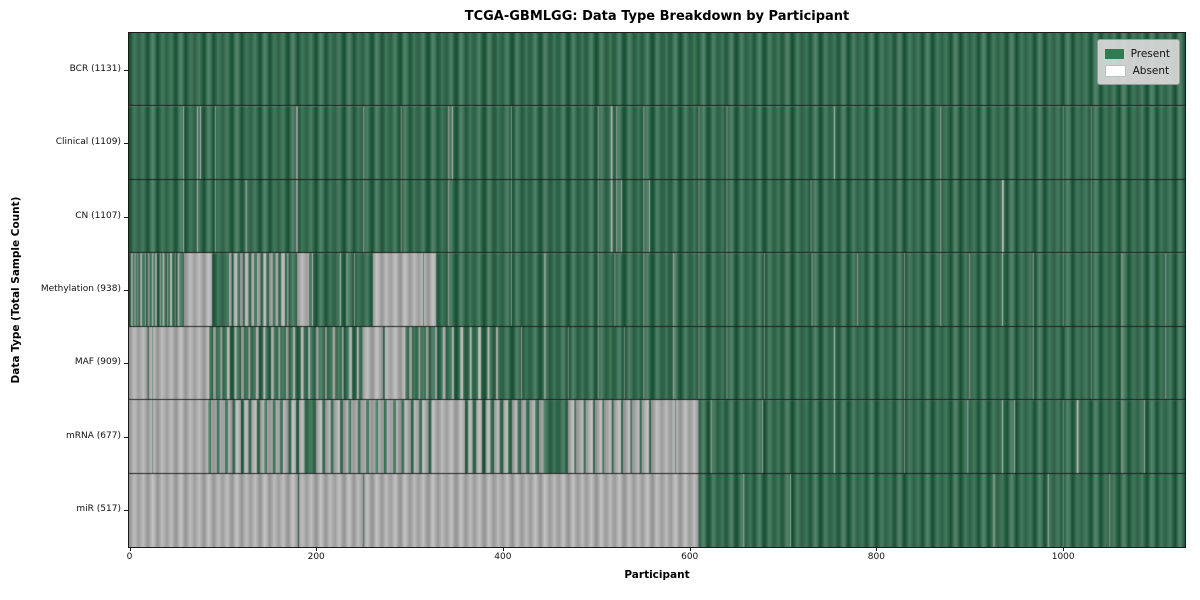  Describe the element at coordinates (129, 557) in the screenshot. I see `x-tick-label: 0` at that location.